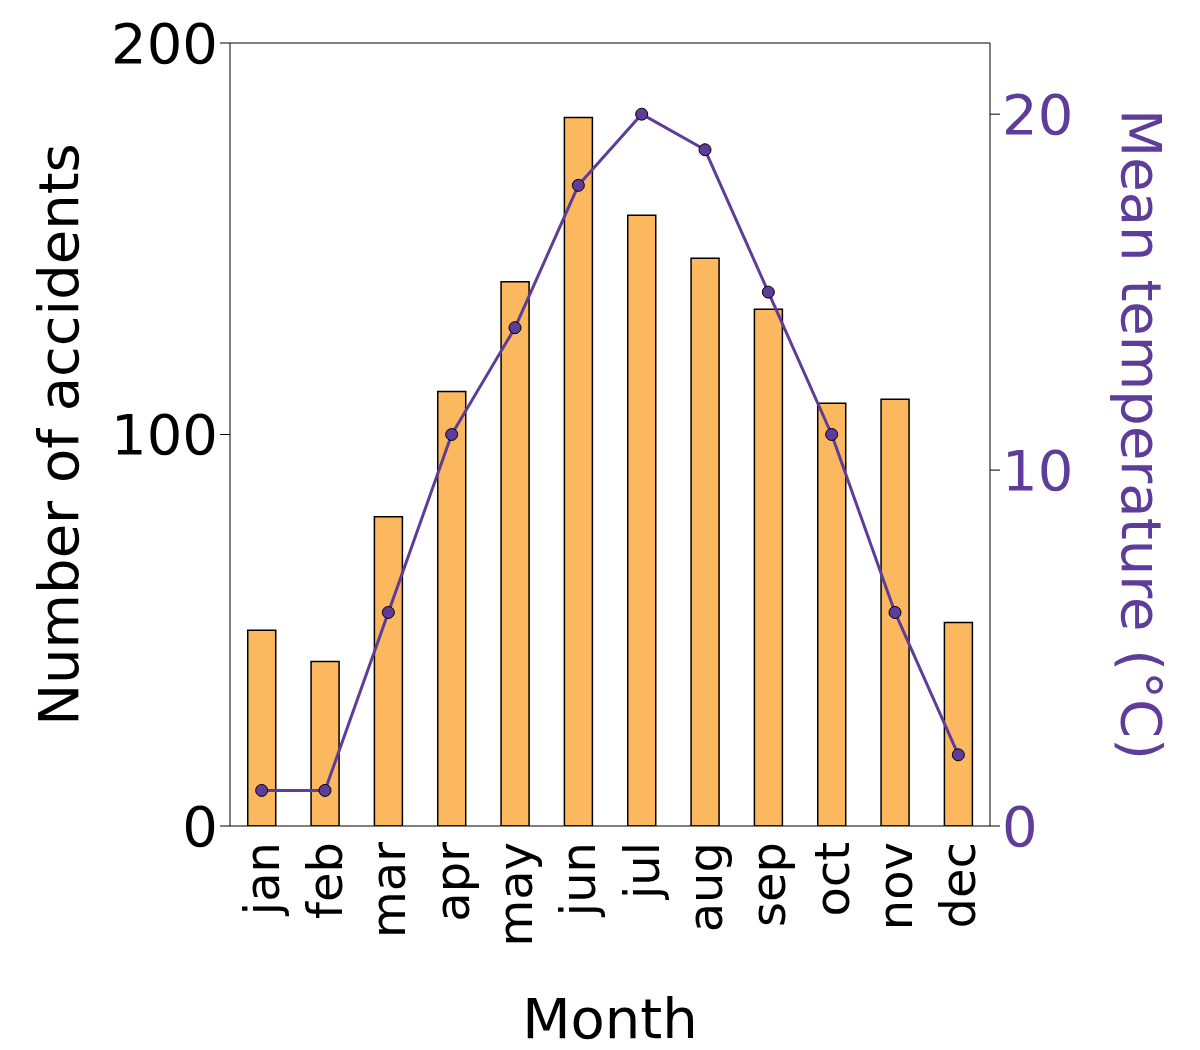 Image resolution: width=1200 pixels, height=1050 pixels. Describe the element at coordinates (58, 434) in the screenshot. I see `y-axis-title: Number of accidents` at that location.